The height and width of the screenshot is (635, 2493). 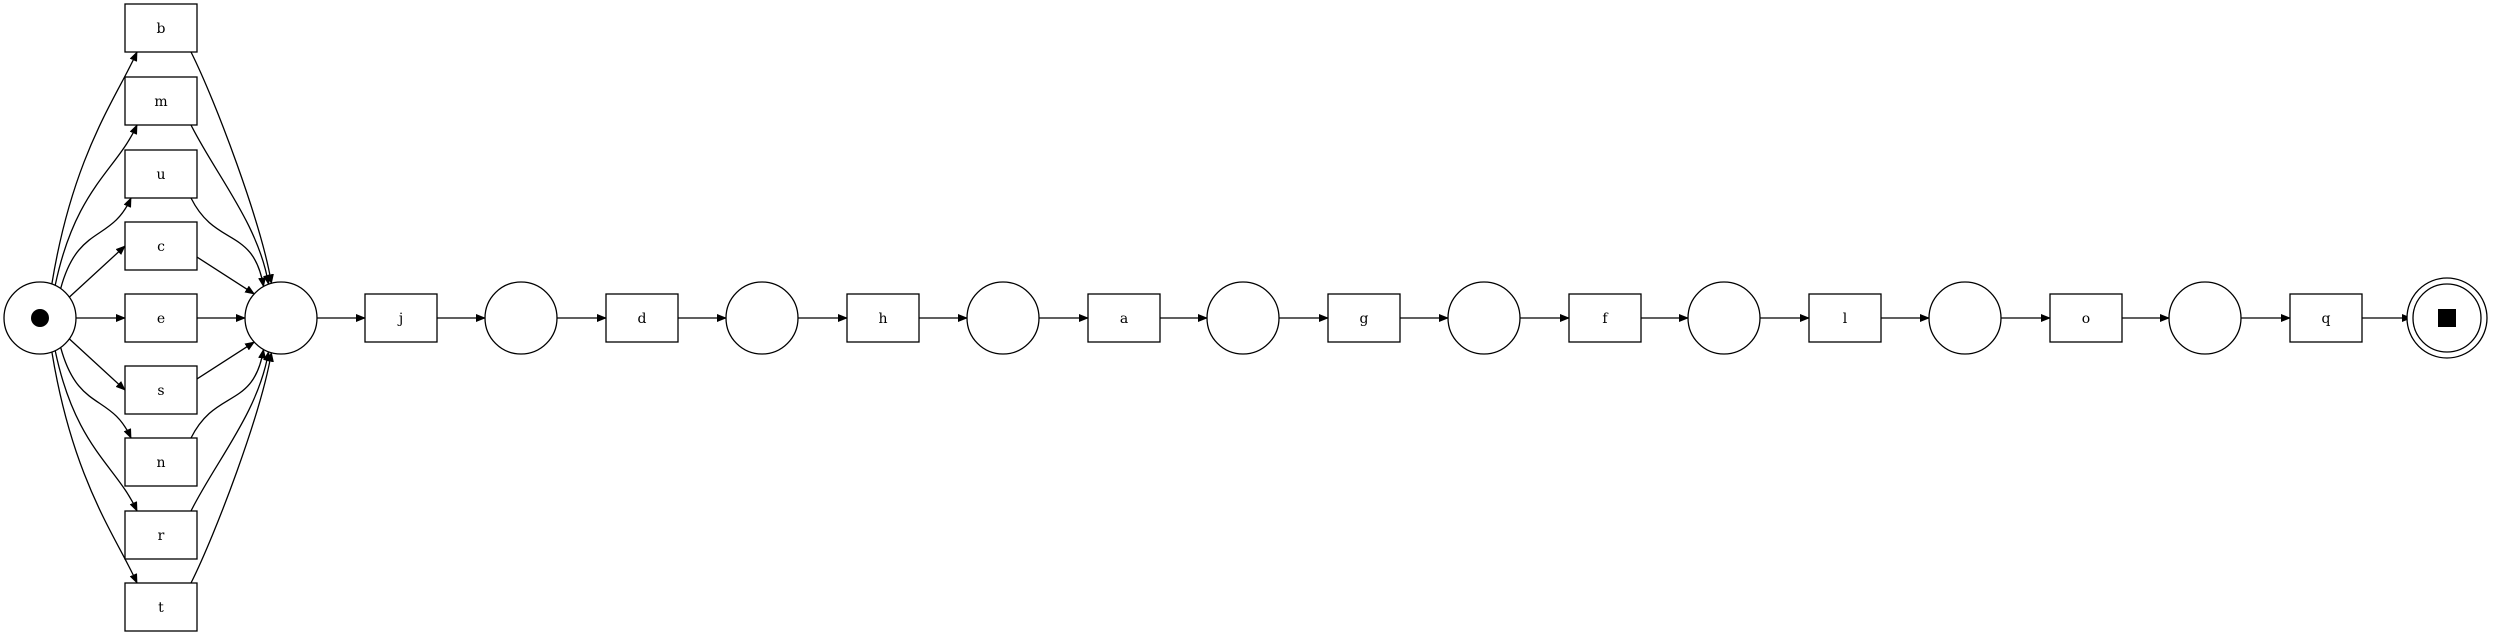 I want to click on end-square-icon, so click(x=2447, y=318).